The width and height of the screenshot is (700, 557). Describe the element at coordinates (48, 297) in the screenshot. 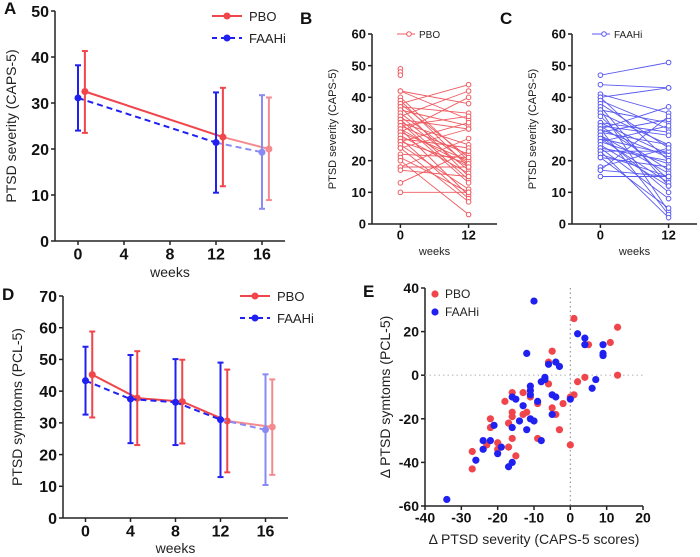

I see `y-tick-label: 70` at that location.